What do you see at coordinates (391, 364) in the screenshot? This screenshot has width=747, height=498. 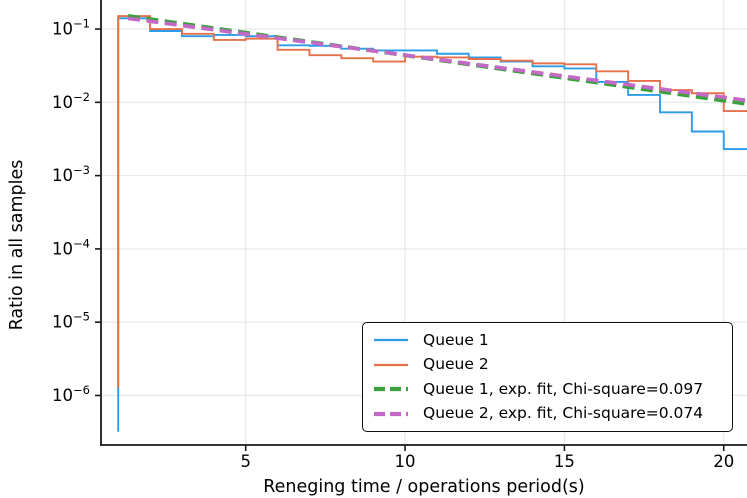 I see `queue2-line-swatch` at bounding box center [391, 364].